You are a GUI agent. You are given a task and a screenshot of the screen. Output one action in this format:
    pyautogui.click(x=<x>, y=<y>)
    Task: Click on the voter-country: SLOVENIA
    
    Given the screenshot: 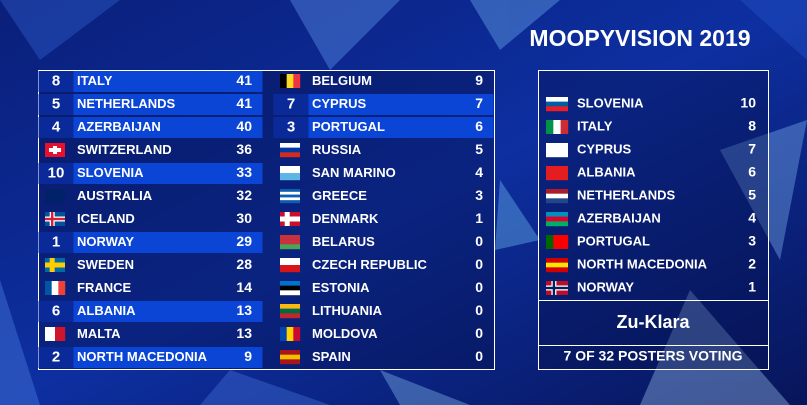 What is the action you would take?
    pyautogui.click(x=610, y=102)
    